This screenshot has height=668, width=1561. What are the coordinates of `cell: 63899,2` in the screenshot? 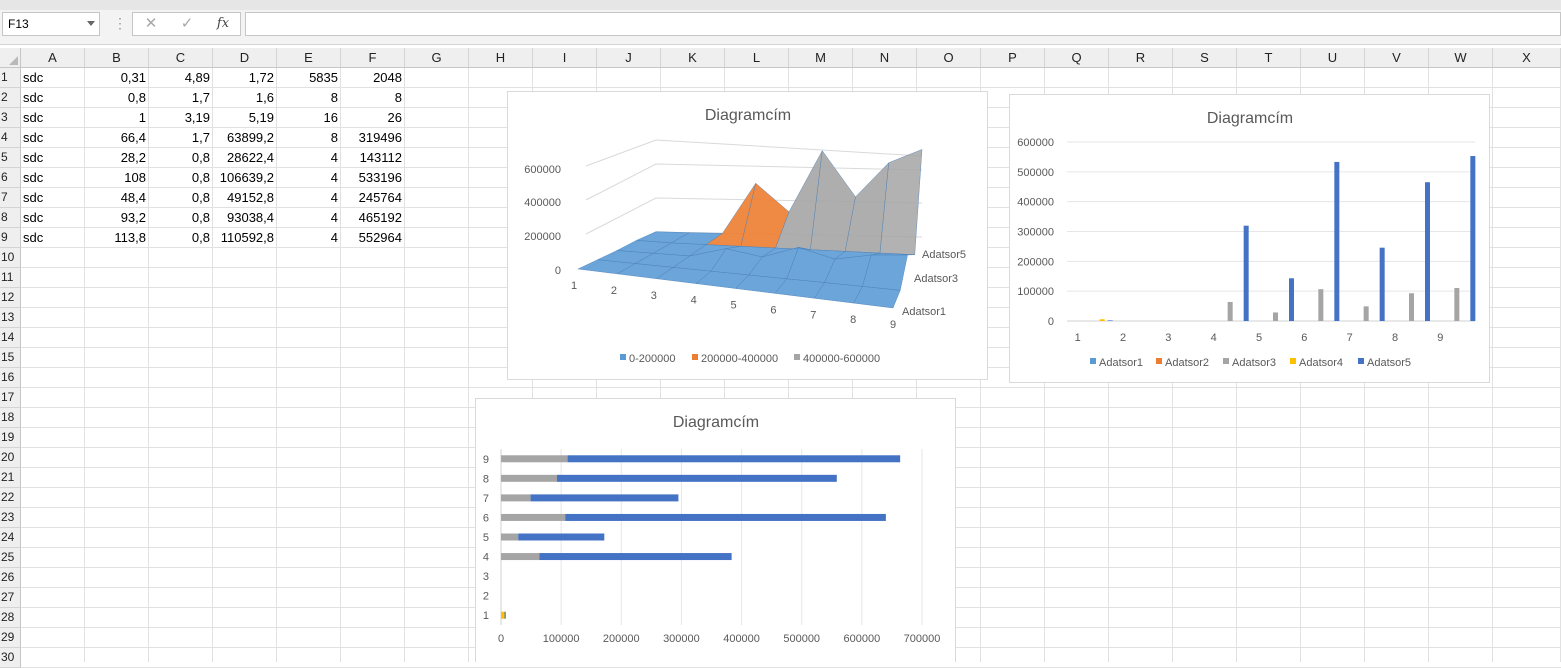 It's located at (244, 138).